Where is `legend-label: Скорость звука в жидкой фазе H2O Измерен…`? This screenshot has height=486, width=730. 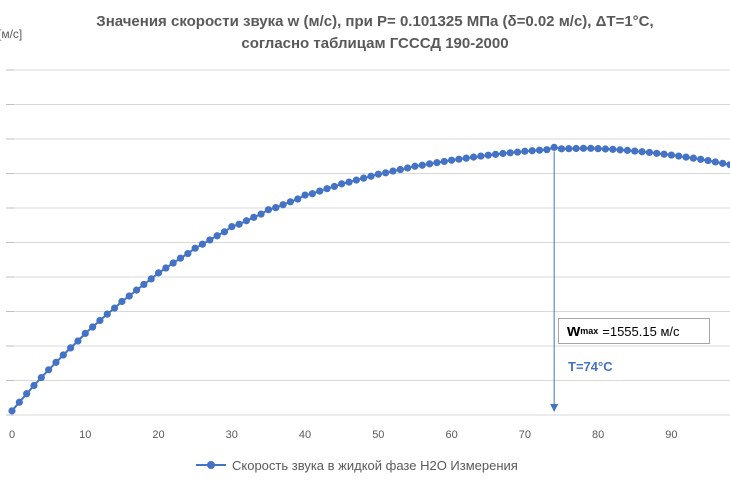
legend-label: Скорость звука в жидкой фазе H2O Измерен… is located at coordinates (375, 465).